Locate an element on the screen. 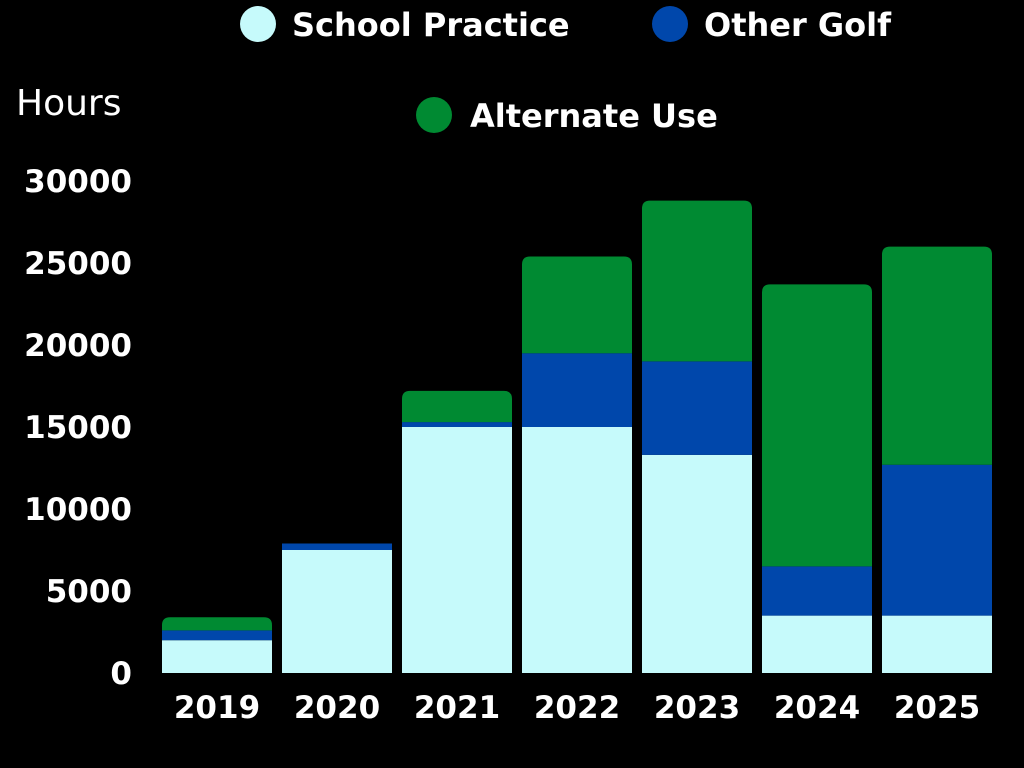 This screenshot has height=768, width=1024. x-tick-label-2019: 2019 is located at coordinates (217, 708).